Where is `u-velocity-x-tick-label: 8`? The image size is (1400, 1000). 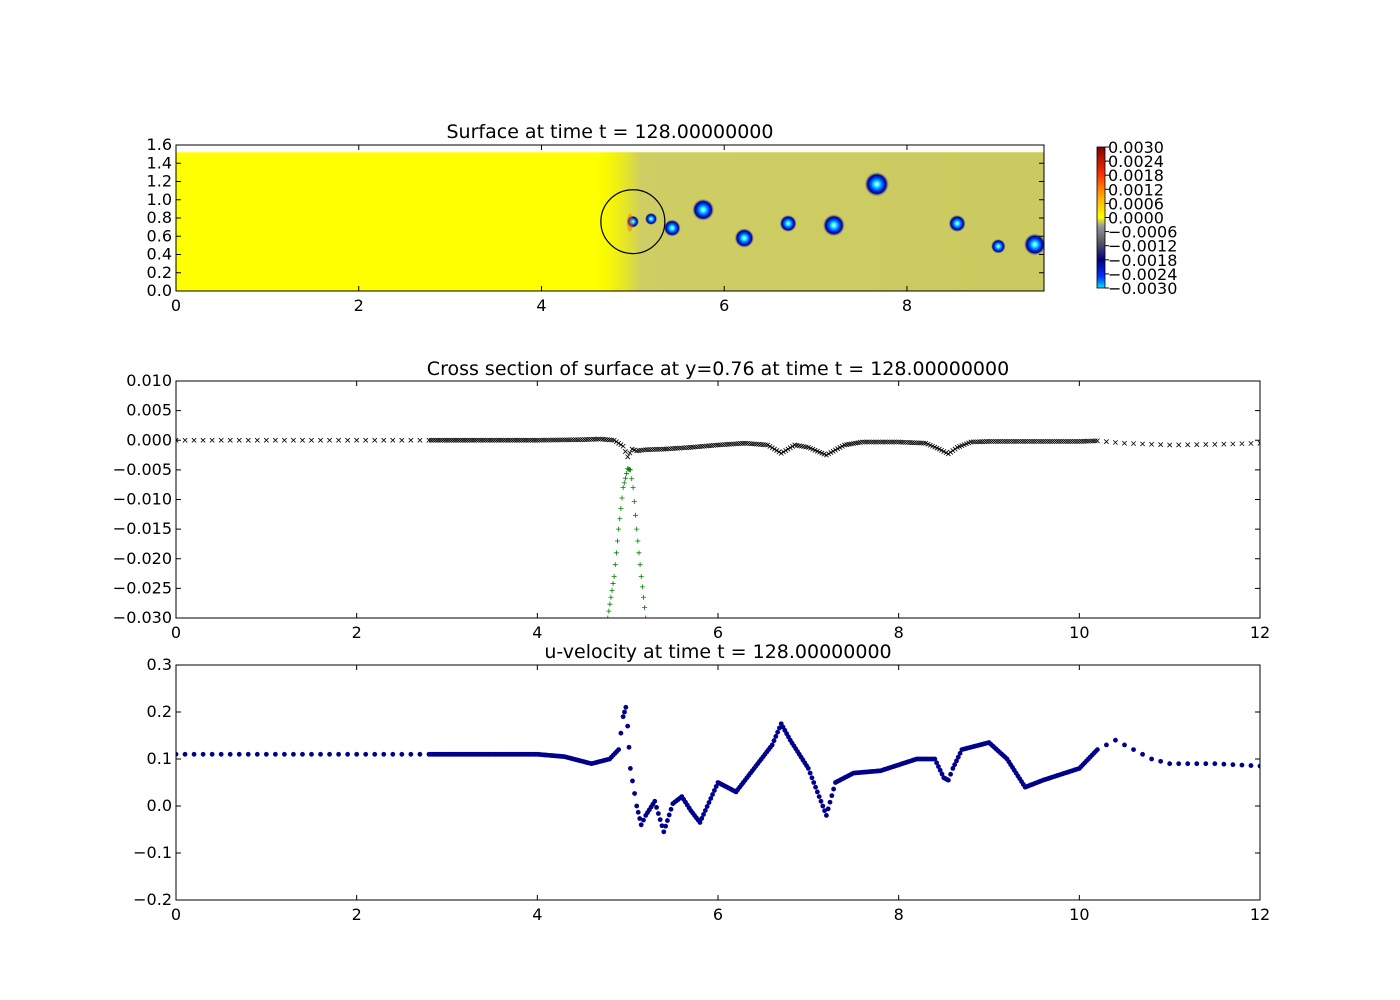 u-velocity-x-tick-label: 8 is located at coordinates (899, 914).